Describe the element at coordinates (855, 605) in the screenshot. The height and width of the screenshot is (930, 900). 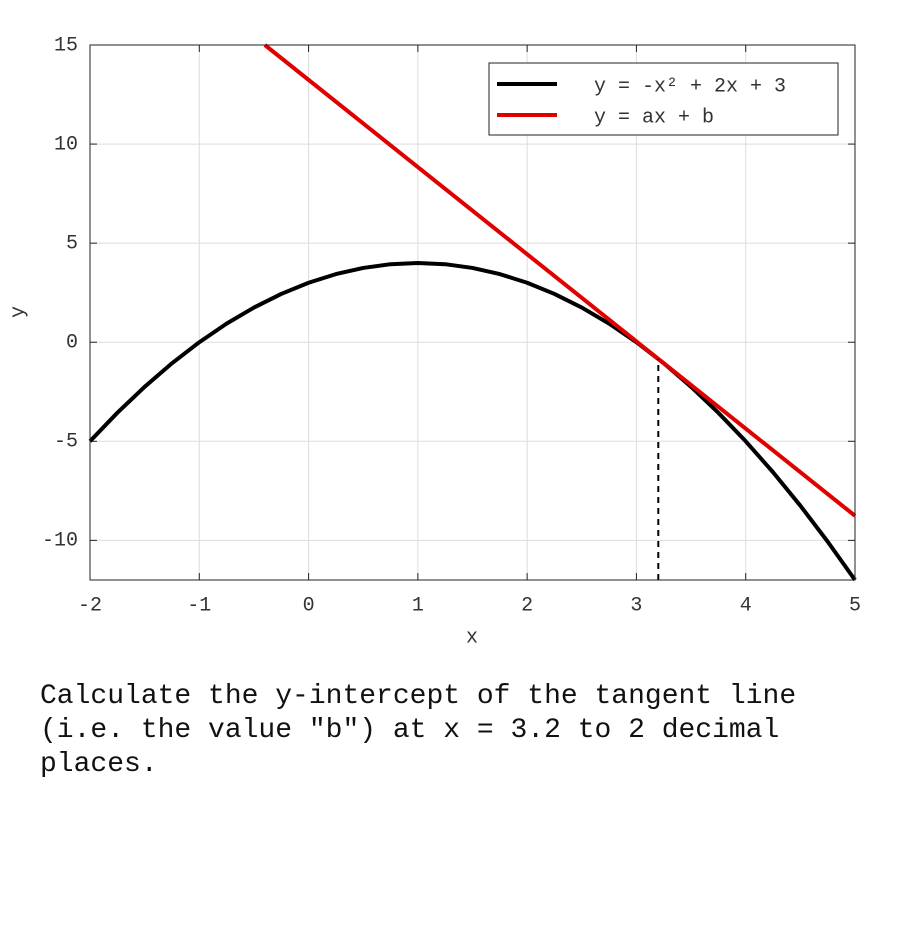
I see `x-tick-label: 5` at that location.